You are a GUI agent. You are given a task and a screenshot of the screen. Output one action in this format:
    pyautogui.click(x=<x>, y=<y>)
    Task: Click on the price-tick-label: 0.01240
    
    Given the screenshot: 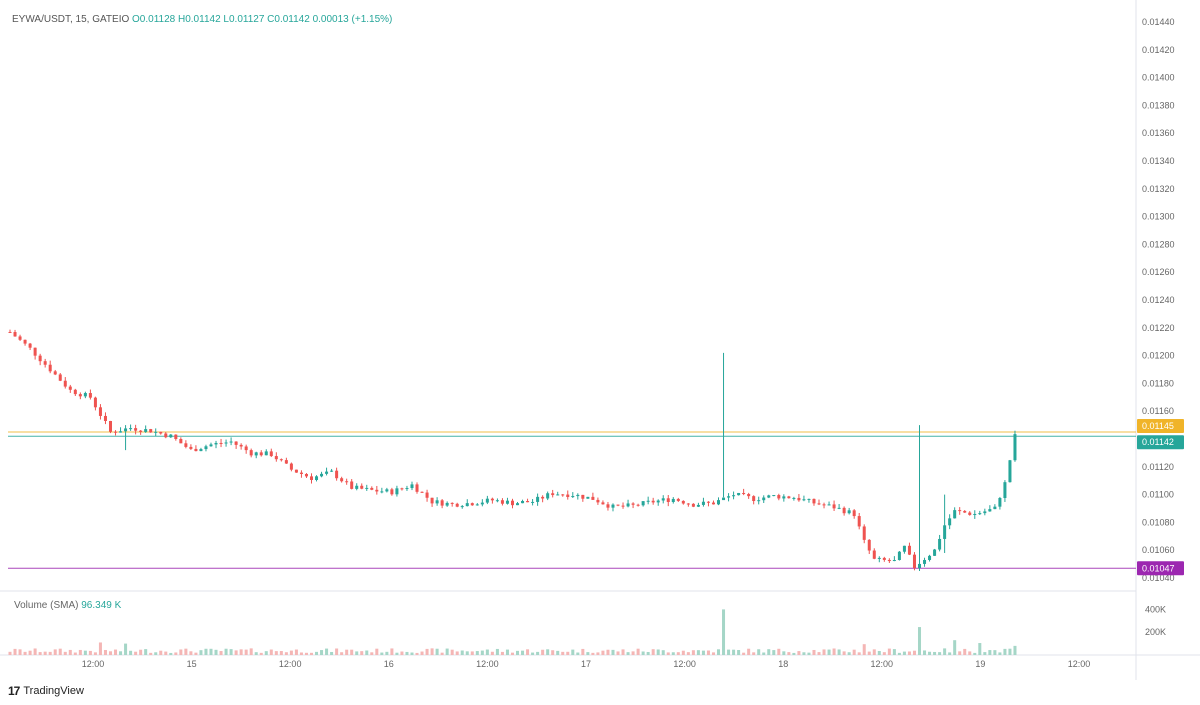 What is the action you would take?
    pyautogui.click(x=1158, y=300)
    